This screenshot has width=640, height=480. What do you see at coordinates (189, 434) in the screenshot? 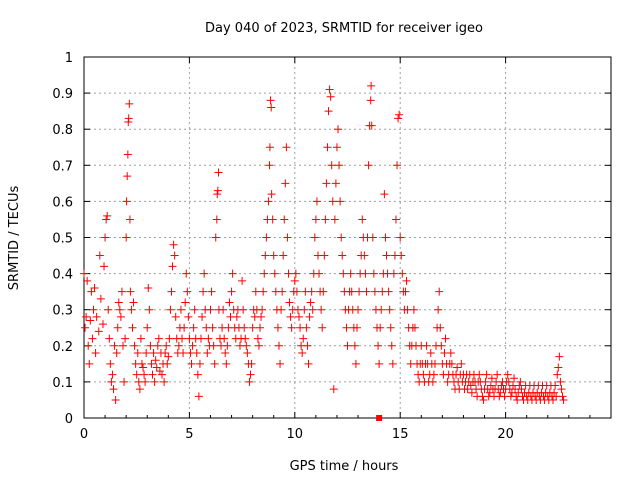
I see `x-tick-label: 5` at bounding box center [189, 434].